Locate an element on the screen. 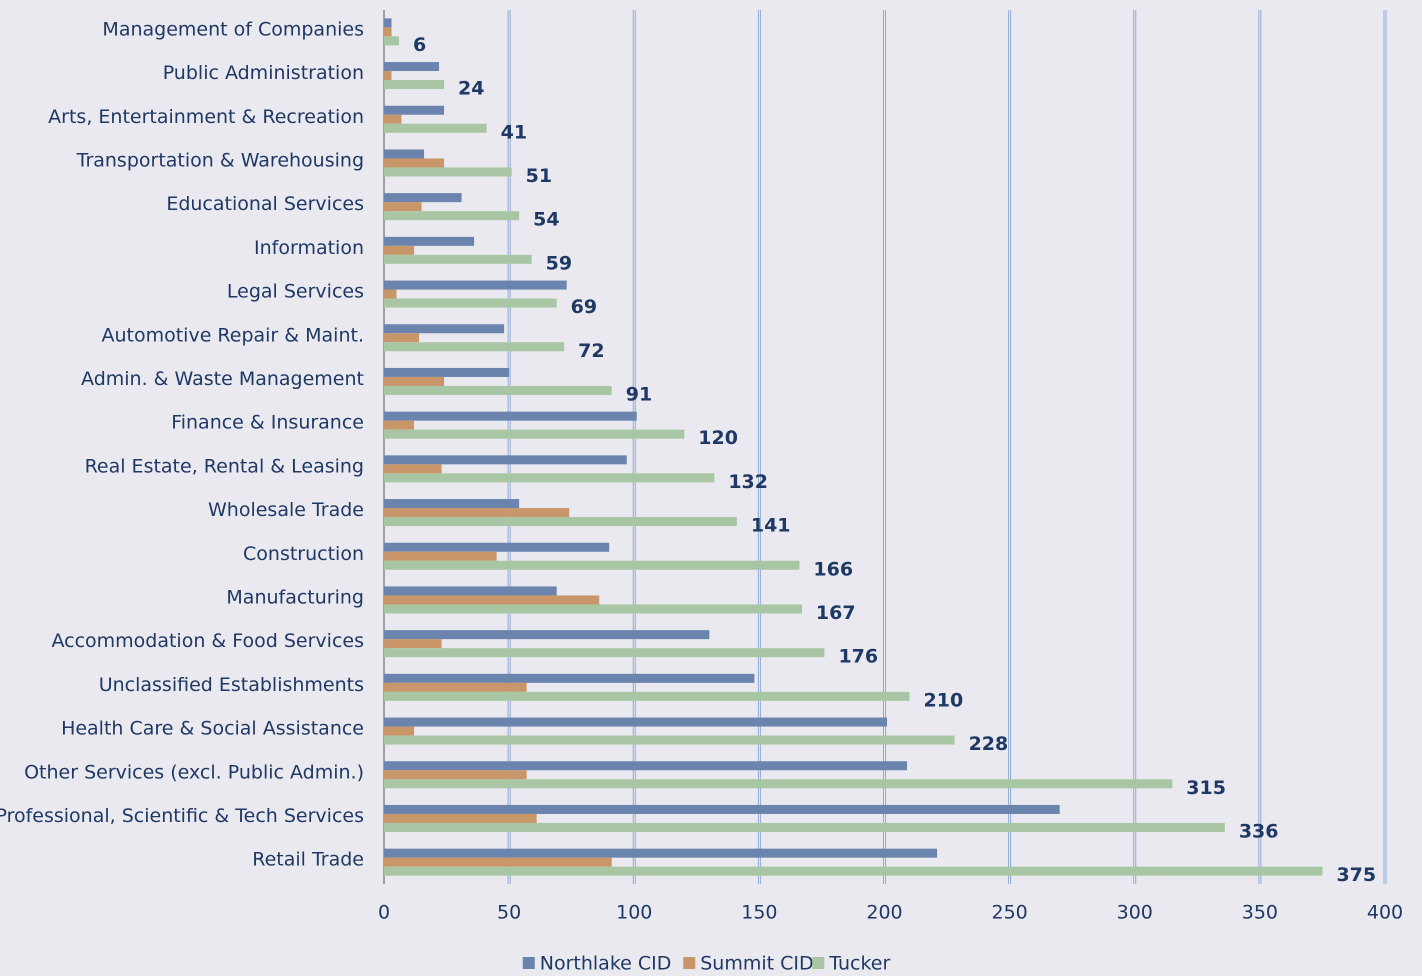  y-tick-label: Information is located at coordinates (309, 248).